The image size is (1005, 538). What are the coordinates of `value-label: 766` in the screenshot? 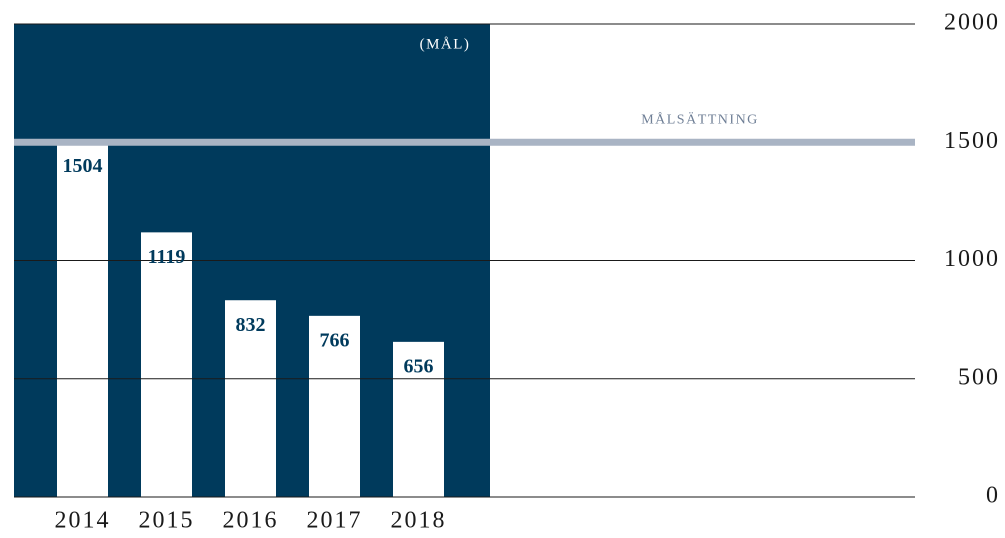 It's located at (335, 340).